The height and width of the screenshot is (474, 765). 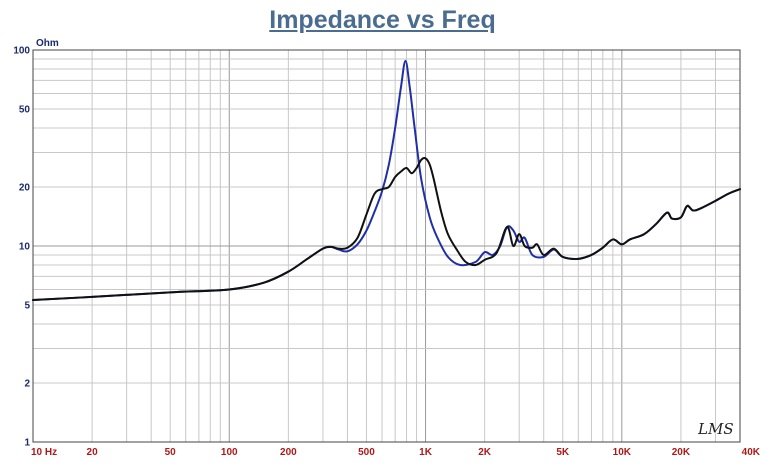 What do you see at coordinates (25, 110) in the screenshot?
I see `y-tick-label: 50` at bounding box center [25, 110].